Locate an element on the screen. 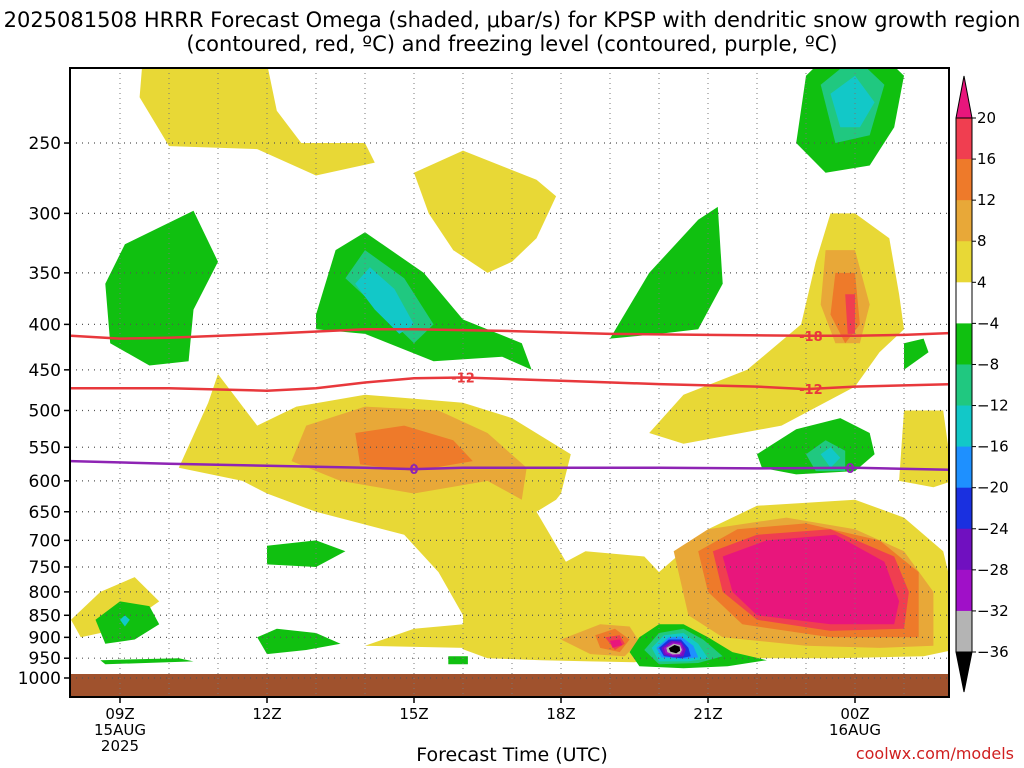 Image resolution: width=1024 pixels, height=768 pixels. contour-label-2-1: 0 is located at coordinates (850, 469).